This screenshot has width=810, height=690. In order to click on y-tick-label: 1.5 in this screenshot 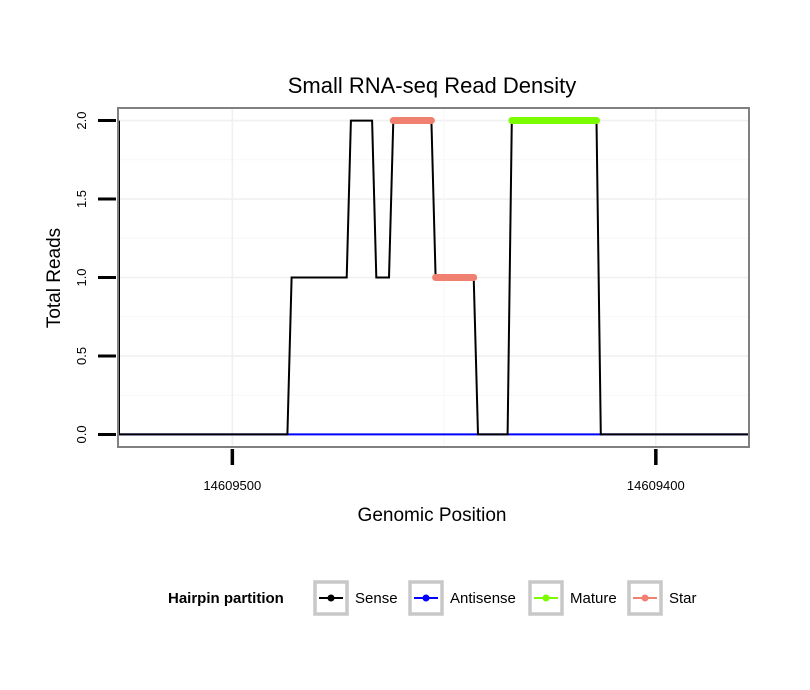, I will do `click(81, 199)`.